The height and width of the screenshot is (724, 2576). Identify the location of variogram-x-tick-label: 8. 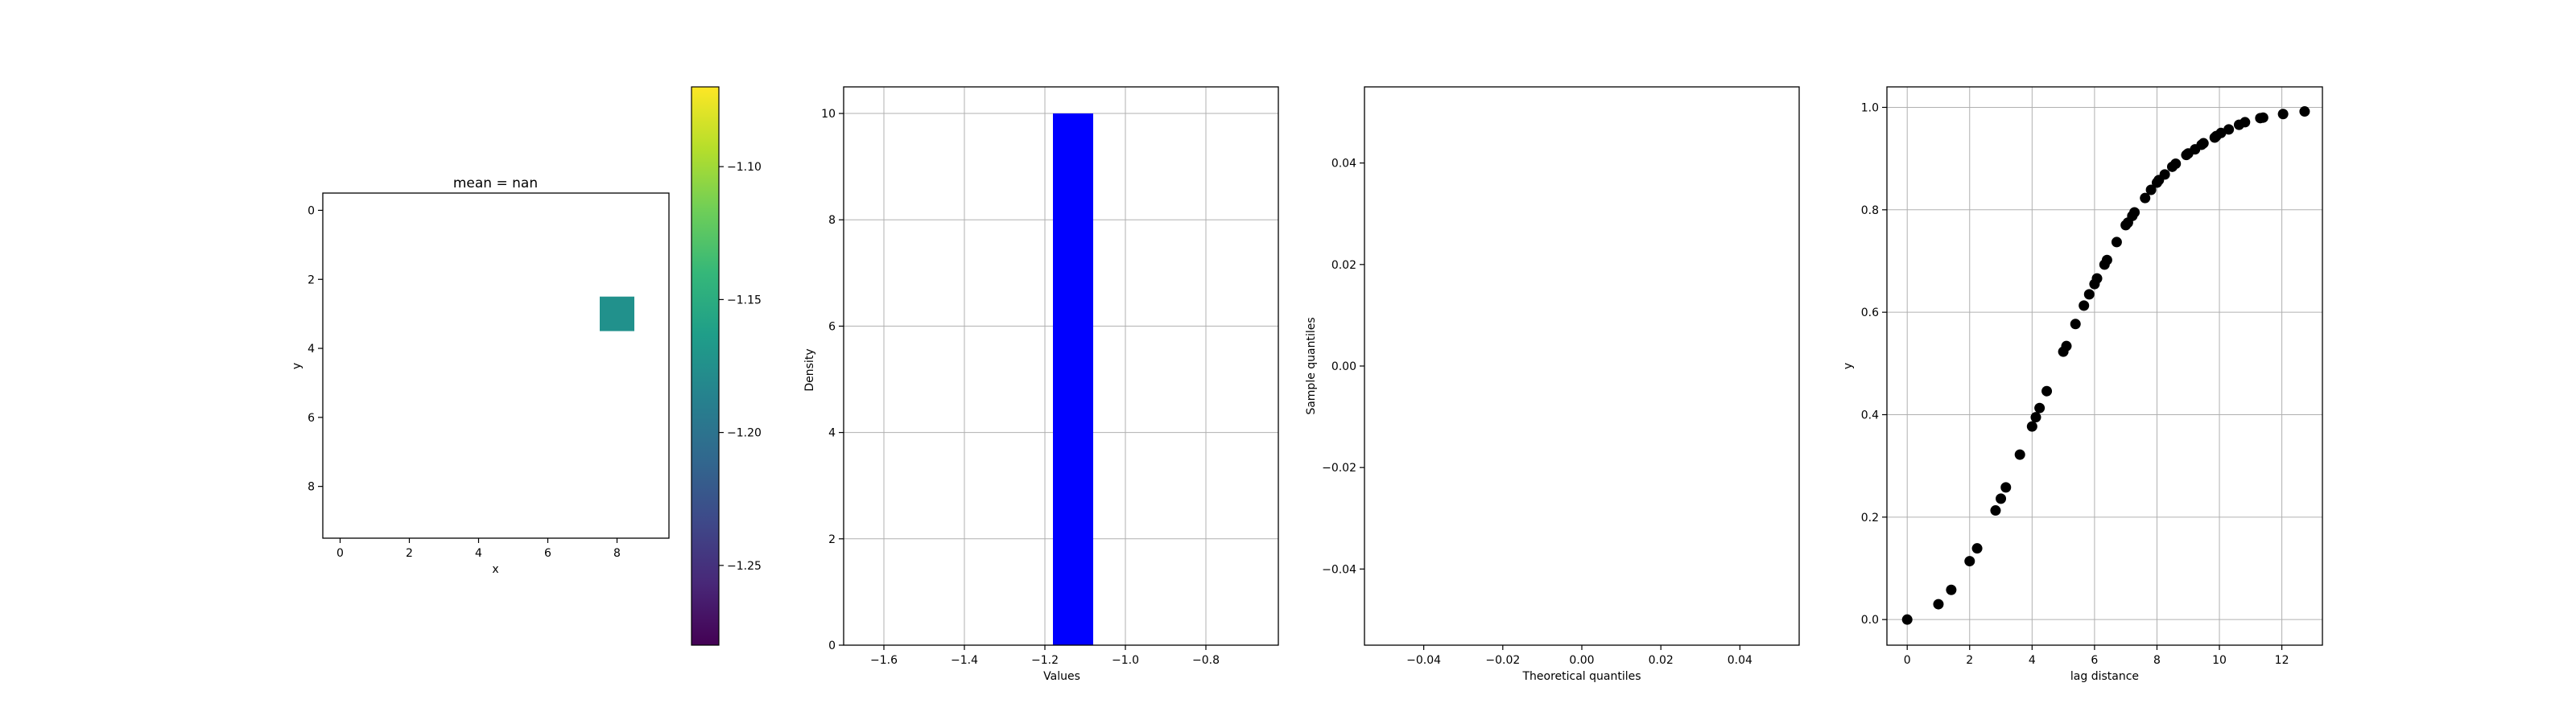
(2157, 660).